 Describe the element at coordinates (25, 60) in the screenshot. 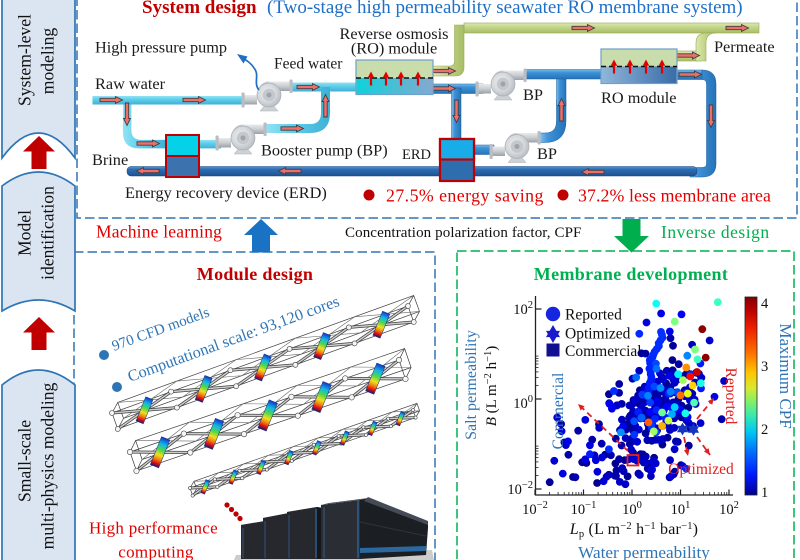

I see `svg-text: System-level` at that location.